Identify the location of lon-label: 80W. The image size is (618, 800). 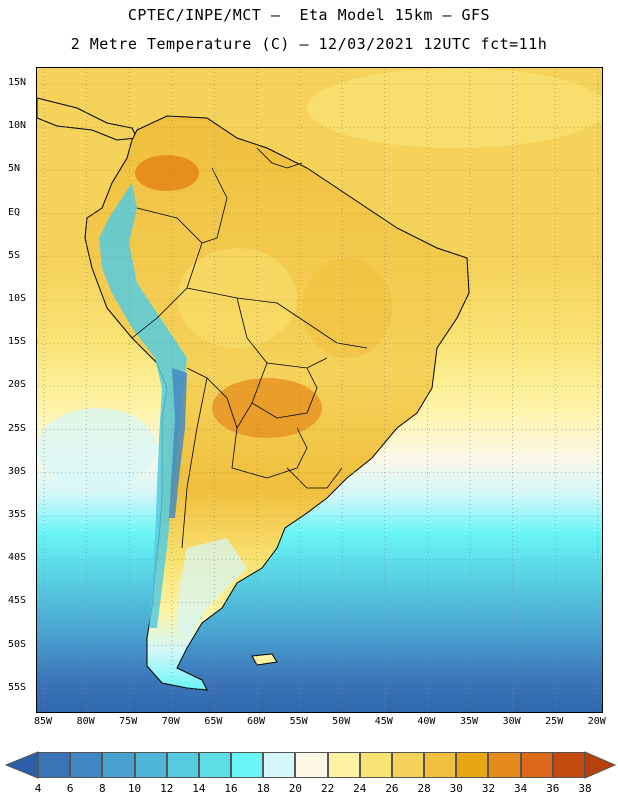
(85, 721).